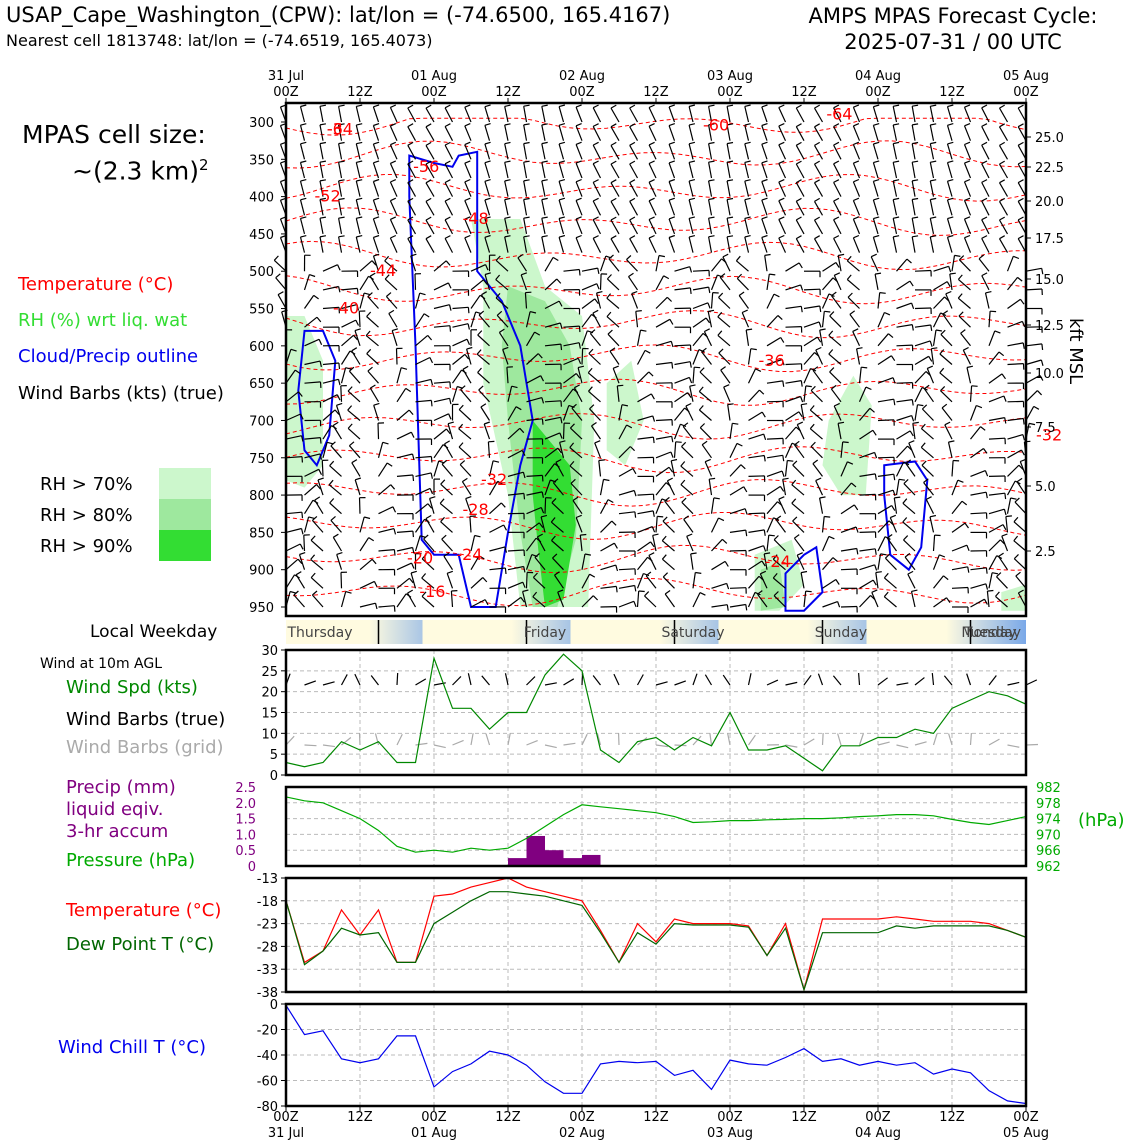 The width and height of the screenshot is (1140, 1140). I want to click on weekday-name: Sunday, so click(841, 633).